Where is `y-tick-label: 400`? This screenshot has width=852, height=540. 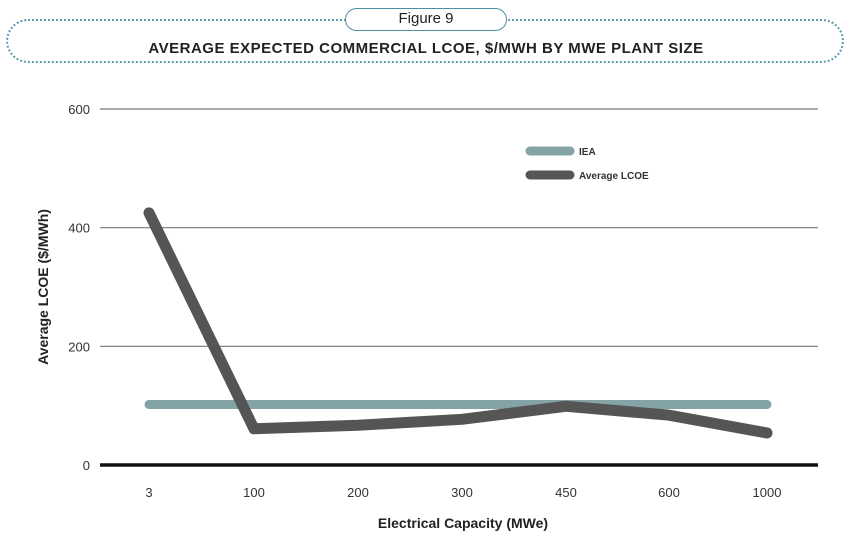 y-tick-label: 400 is located at coordinates (79, 228).